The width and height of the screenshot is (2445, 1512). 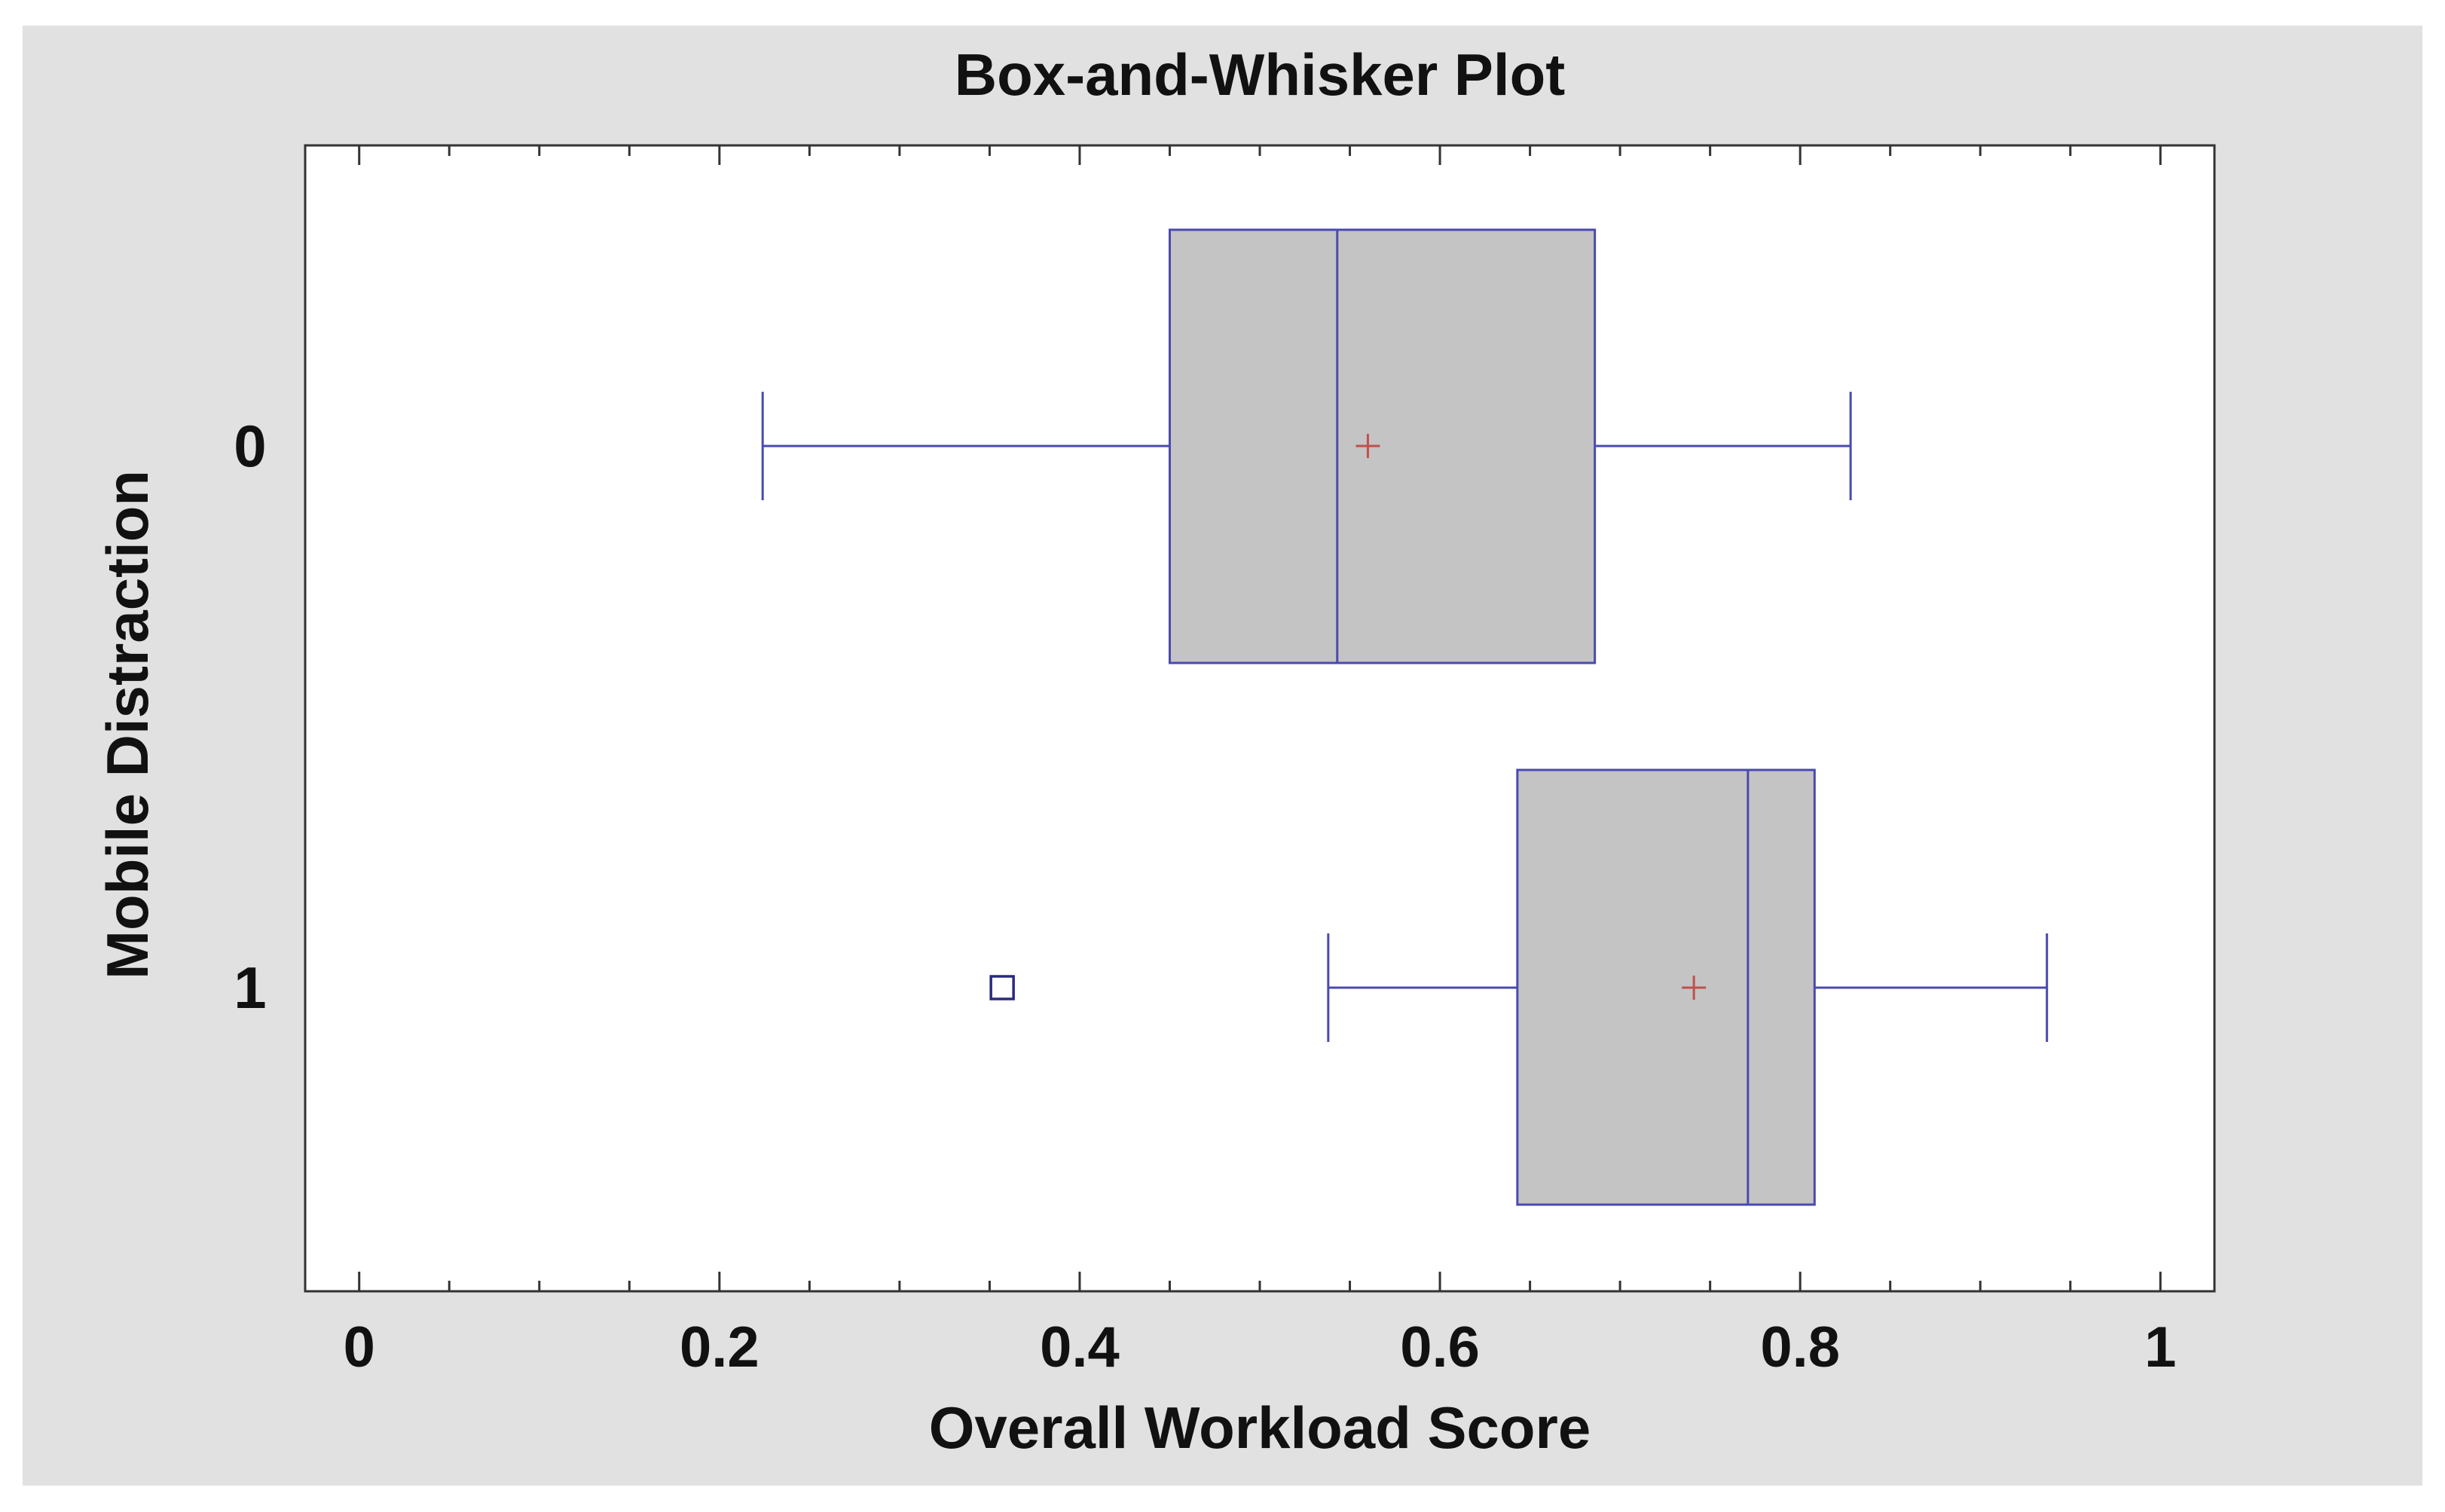 What do you see at coordinates (1260, 74) in the screenshot?
I see `chart-title: Box-and-Whisker Plot` at bounding box center [1260, 74].